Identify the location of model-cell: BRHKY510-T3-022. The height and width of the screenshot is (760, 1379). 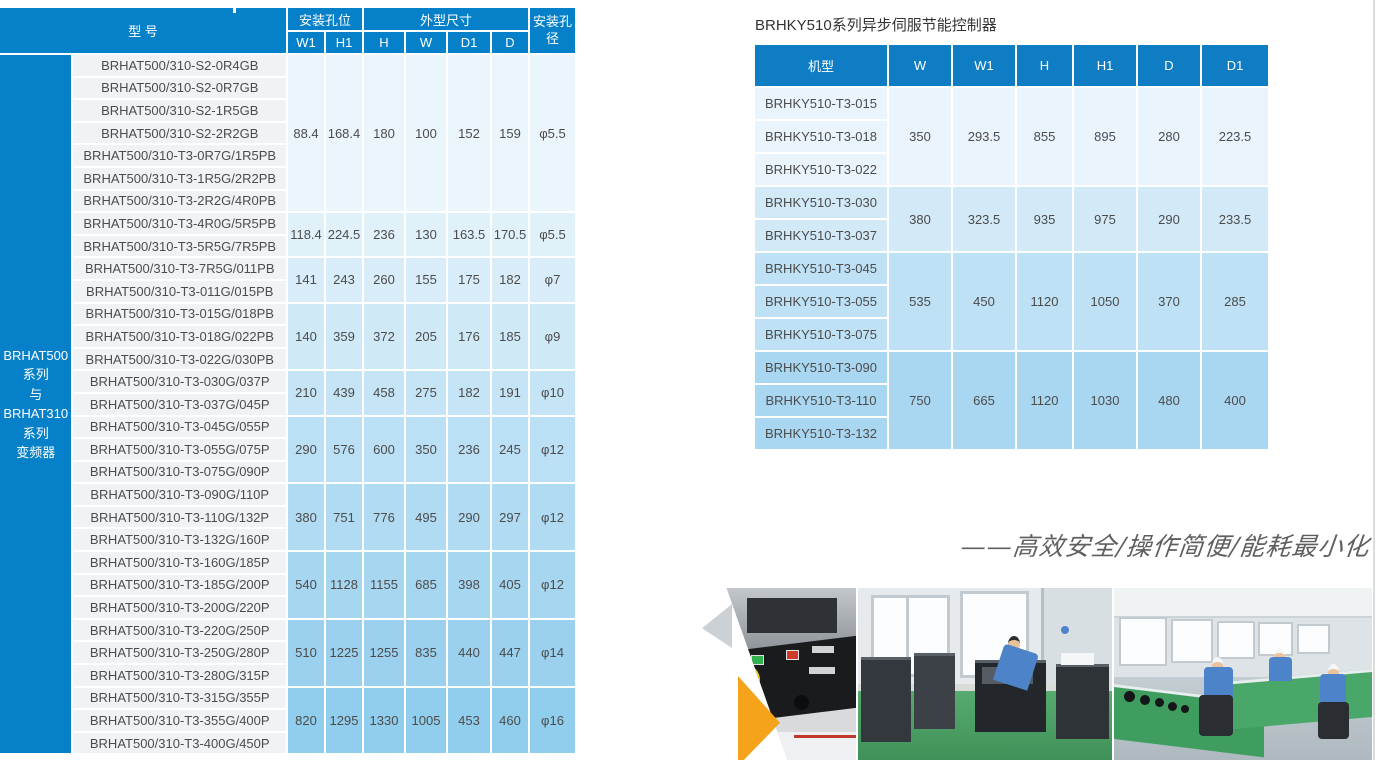
(821, 169).